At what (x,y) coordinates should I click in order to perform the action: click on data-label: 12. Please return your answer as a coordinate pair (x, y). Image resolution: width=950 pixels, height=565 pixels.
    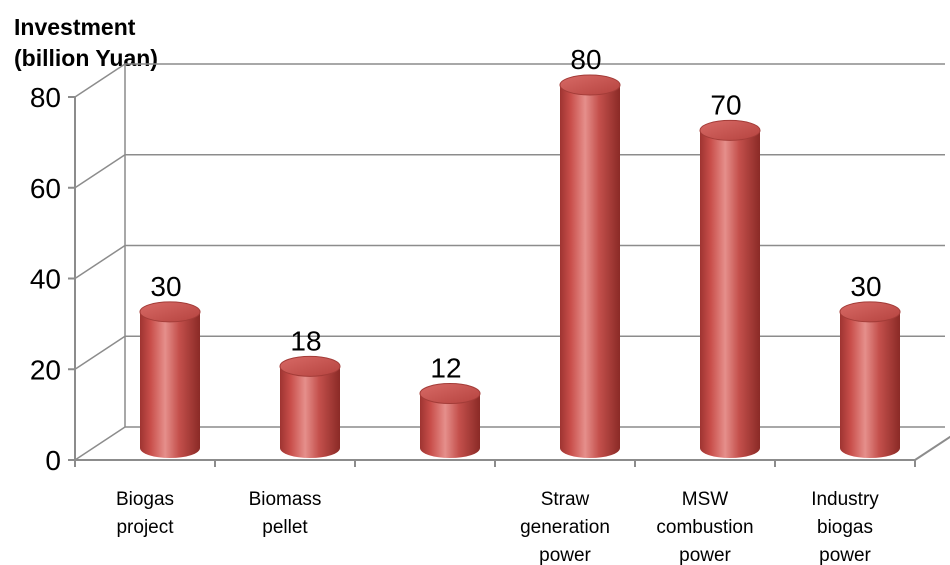
    Looking at the image, I should click on (445, 368).